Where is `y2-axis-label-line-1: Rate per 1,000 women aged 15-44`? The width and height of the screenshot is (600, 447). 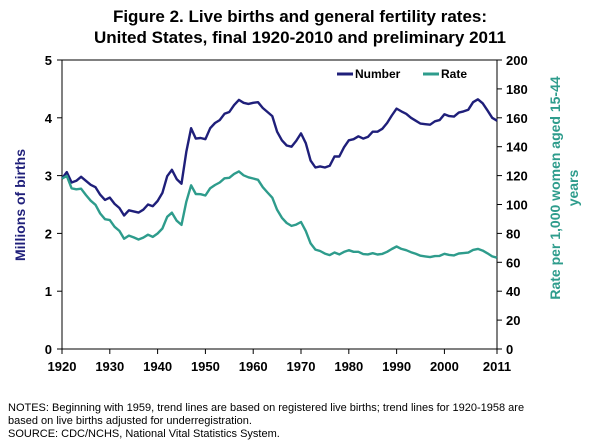 y2-axis-label-line-1: Rate per 1,000 women aged 15-44 is located at coordinates (555, 188).